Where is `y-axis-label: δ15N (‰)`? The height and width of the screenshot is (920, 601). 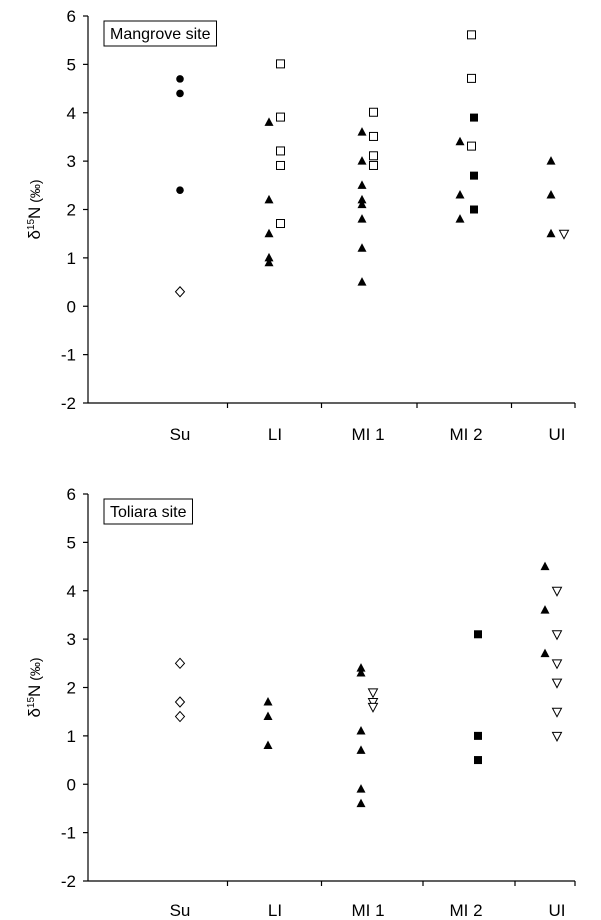
y-axis-label: δ15N (‰) is located at coordinates (34, 687).